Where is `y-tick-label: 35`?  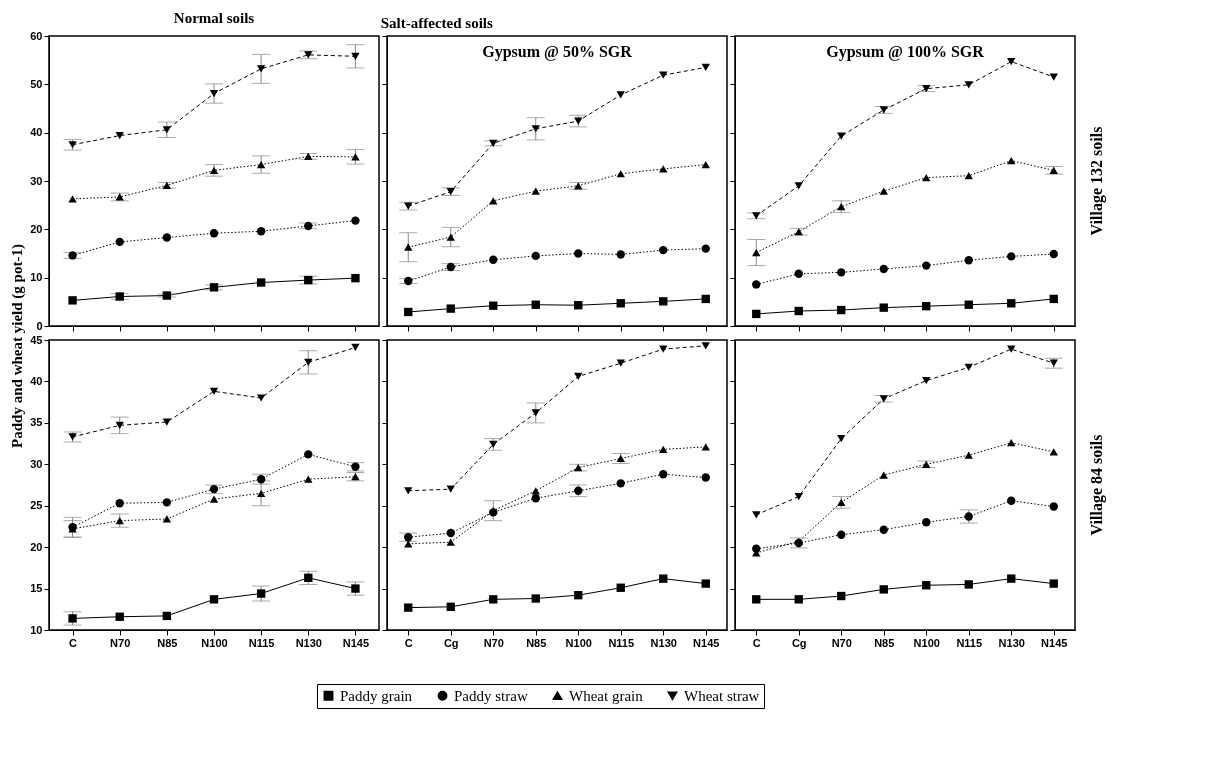
y-tick-label: 35 is located at coordinates (36, 422).